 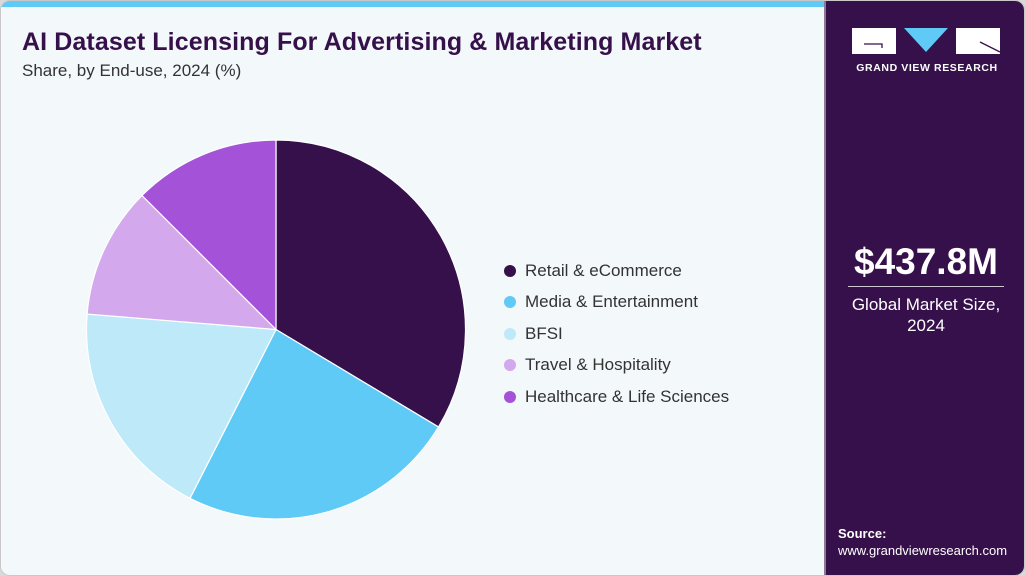 I want to click on legend-label: Retail & eCommerce, so click(x=603, y=270).